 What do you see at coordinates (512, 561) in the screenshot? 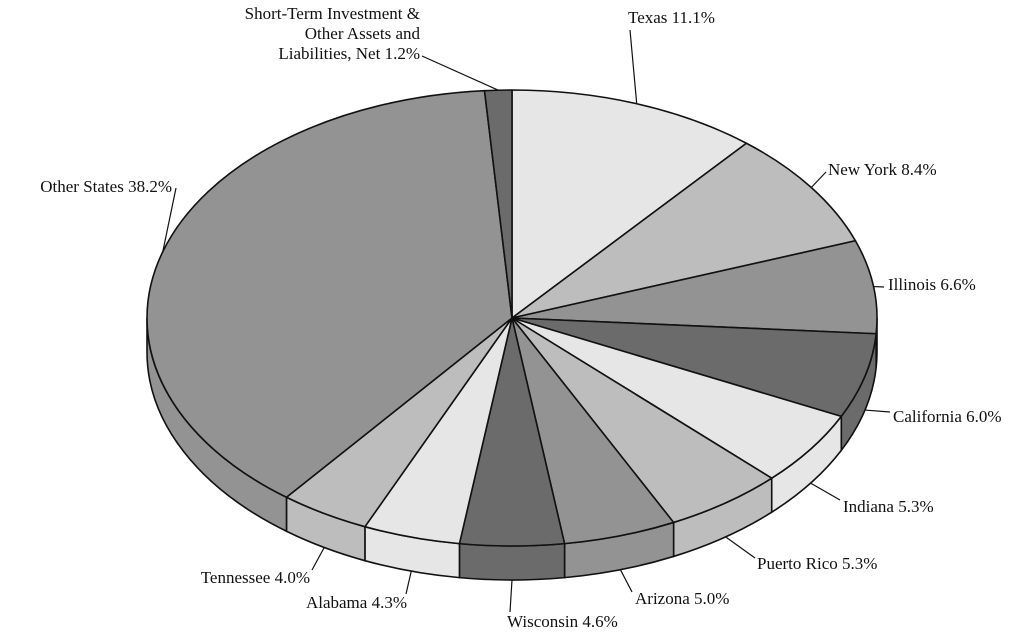
I see `pie-side` at bounding box center [512, 561].